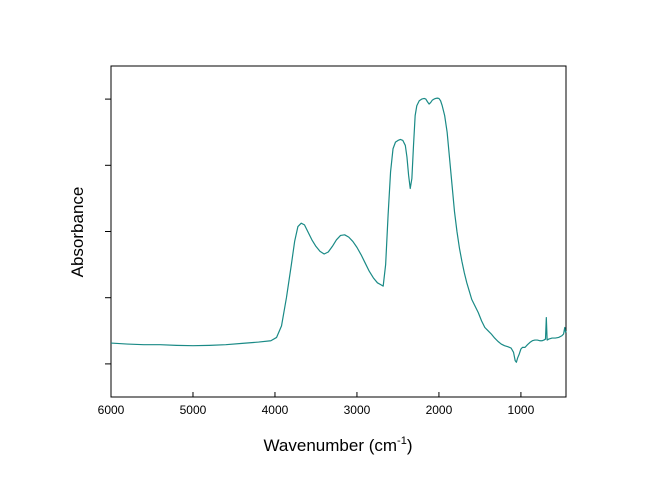 This screenshot has height=489, width=652. Describe the element at coordinates (77, 232) in the screenshot. I see `y-axis-label: Absorbance` at that location.